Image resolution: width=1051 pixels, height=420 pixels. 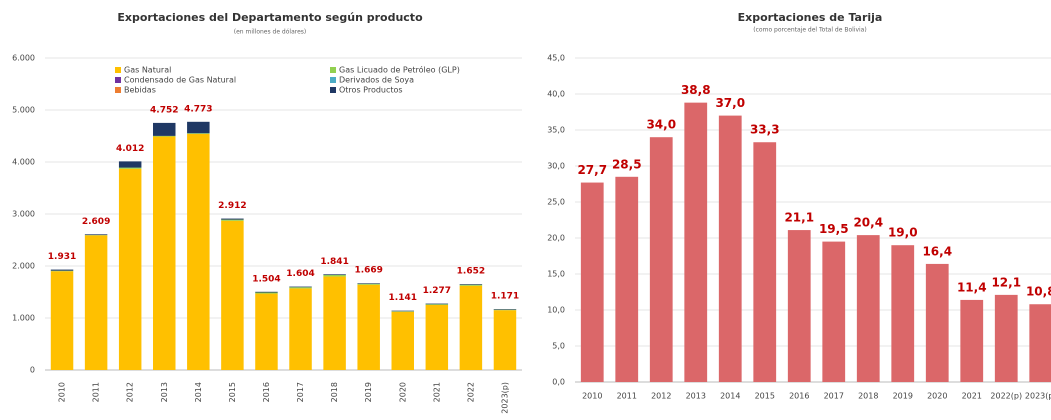 I want to click on value-label: 11,4, so click(x=972, y=287).